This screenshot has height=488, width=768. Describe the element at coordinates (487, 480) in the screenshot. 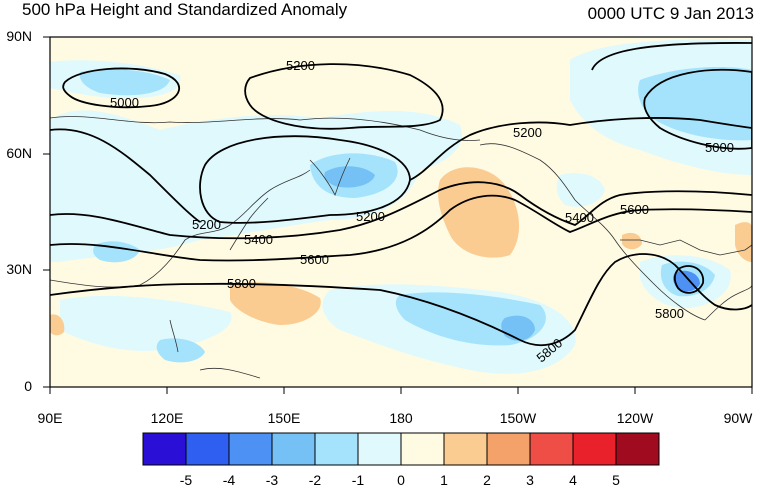

I see `colorbar-tick-label: 2` at that location.